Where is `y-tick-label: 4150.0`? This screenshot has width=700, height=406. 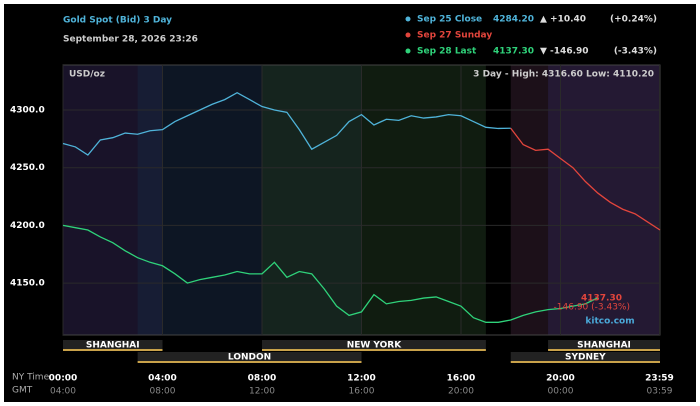
y-tick-label: 4150.0 is located at coordinates (27, 284).